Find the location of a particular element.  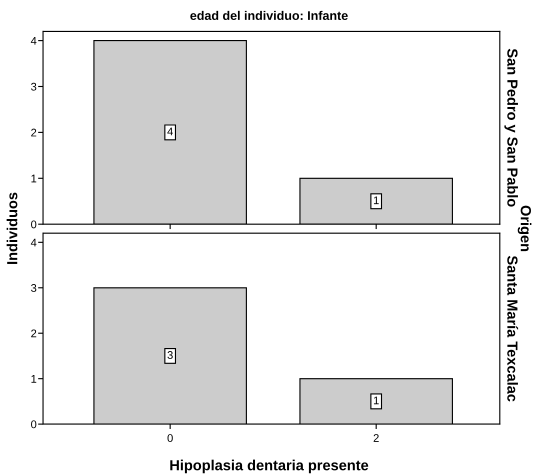

x-axis-title: Hipoplasia dentaria presente is located at coordinates (269, 467).